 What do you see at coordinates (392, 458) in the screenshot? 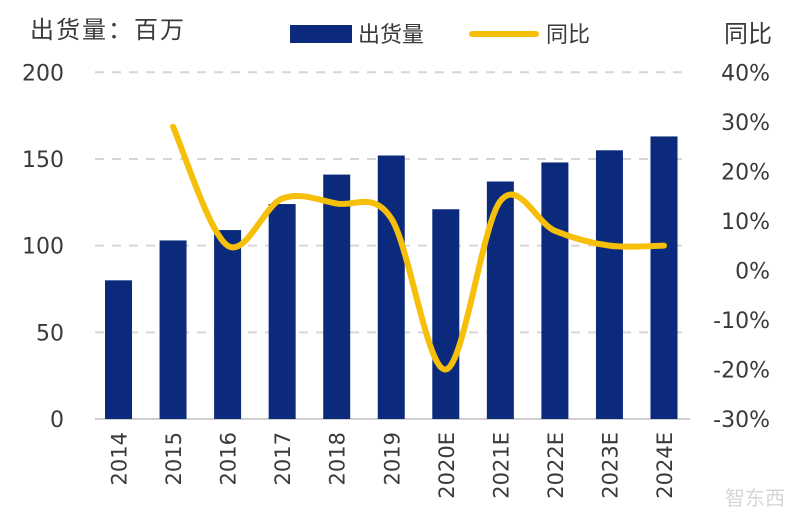
I see `x-tick-label: 2019` at bounding box center [392, 458].